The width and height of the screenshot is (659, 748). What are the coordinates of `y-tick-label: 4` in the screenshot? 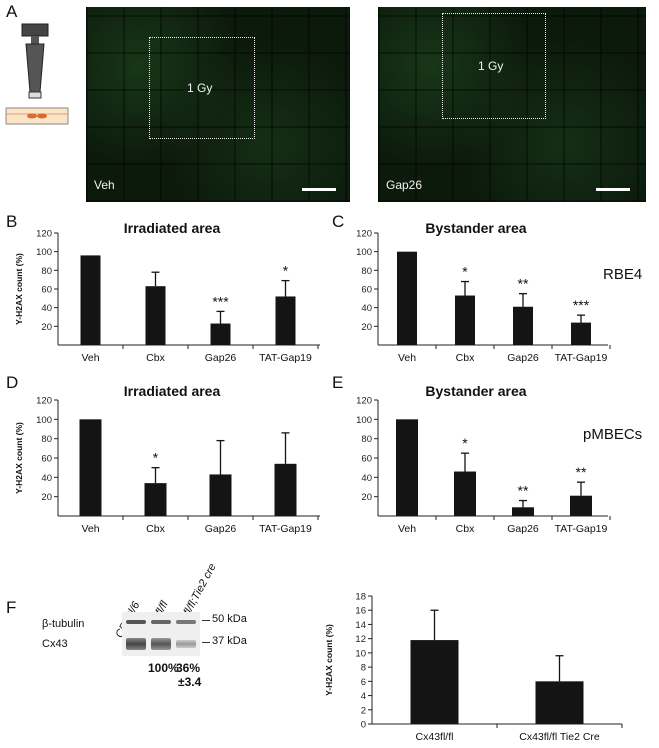 It's located at (363, 696).